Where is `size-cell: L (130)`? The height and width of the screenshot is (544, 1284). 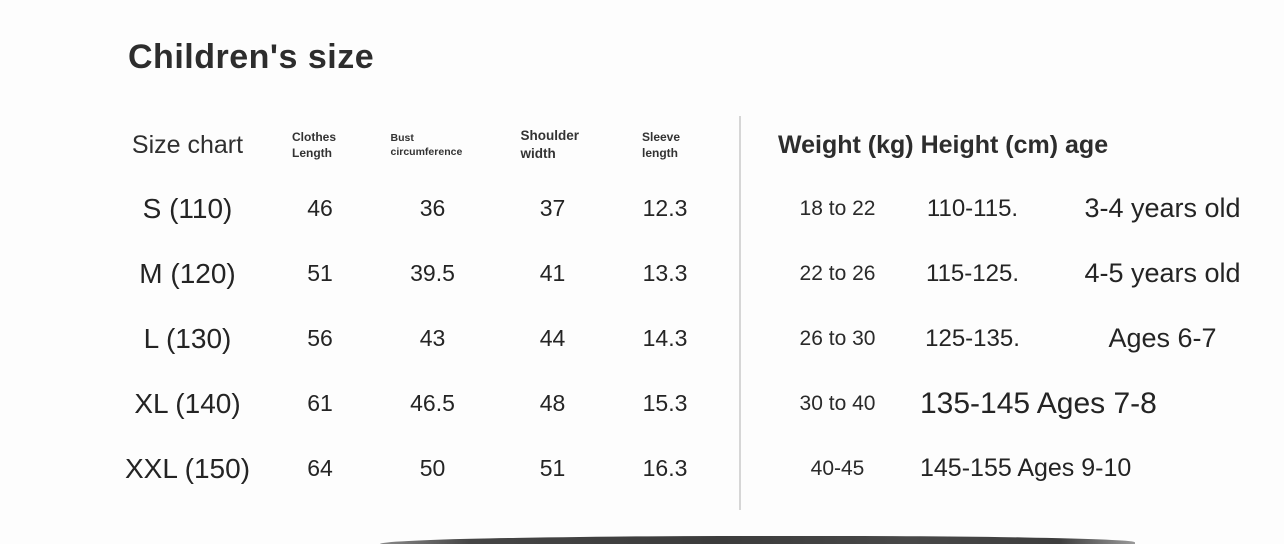
size-cell: L (130) is located at coordinates (187, 338).